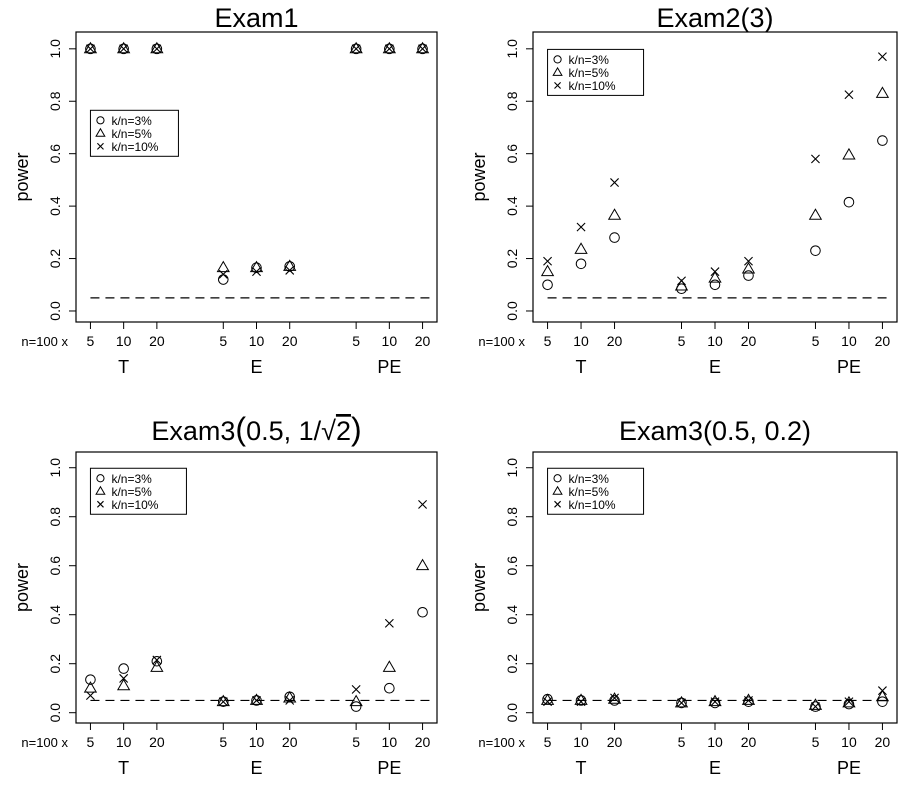 The height and width of the screenshot is (785, 898). Describe the element at coordinates (343, 431) in the screenshot. I see `chart-title-radicand: 2` at that location.